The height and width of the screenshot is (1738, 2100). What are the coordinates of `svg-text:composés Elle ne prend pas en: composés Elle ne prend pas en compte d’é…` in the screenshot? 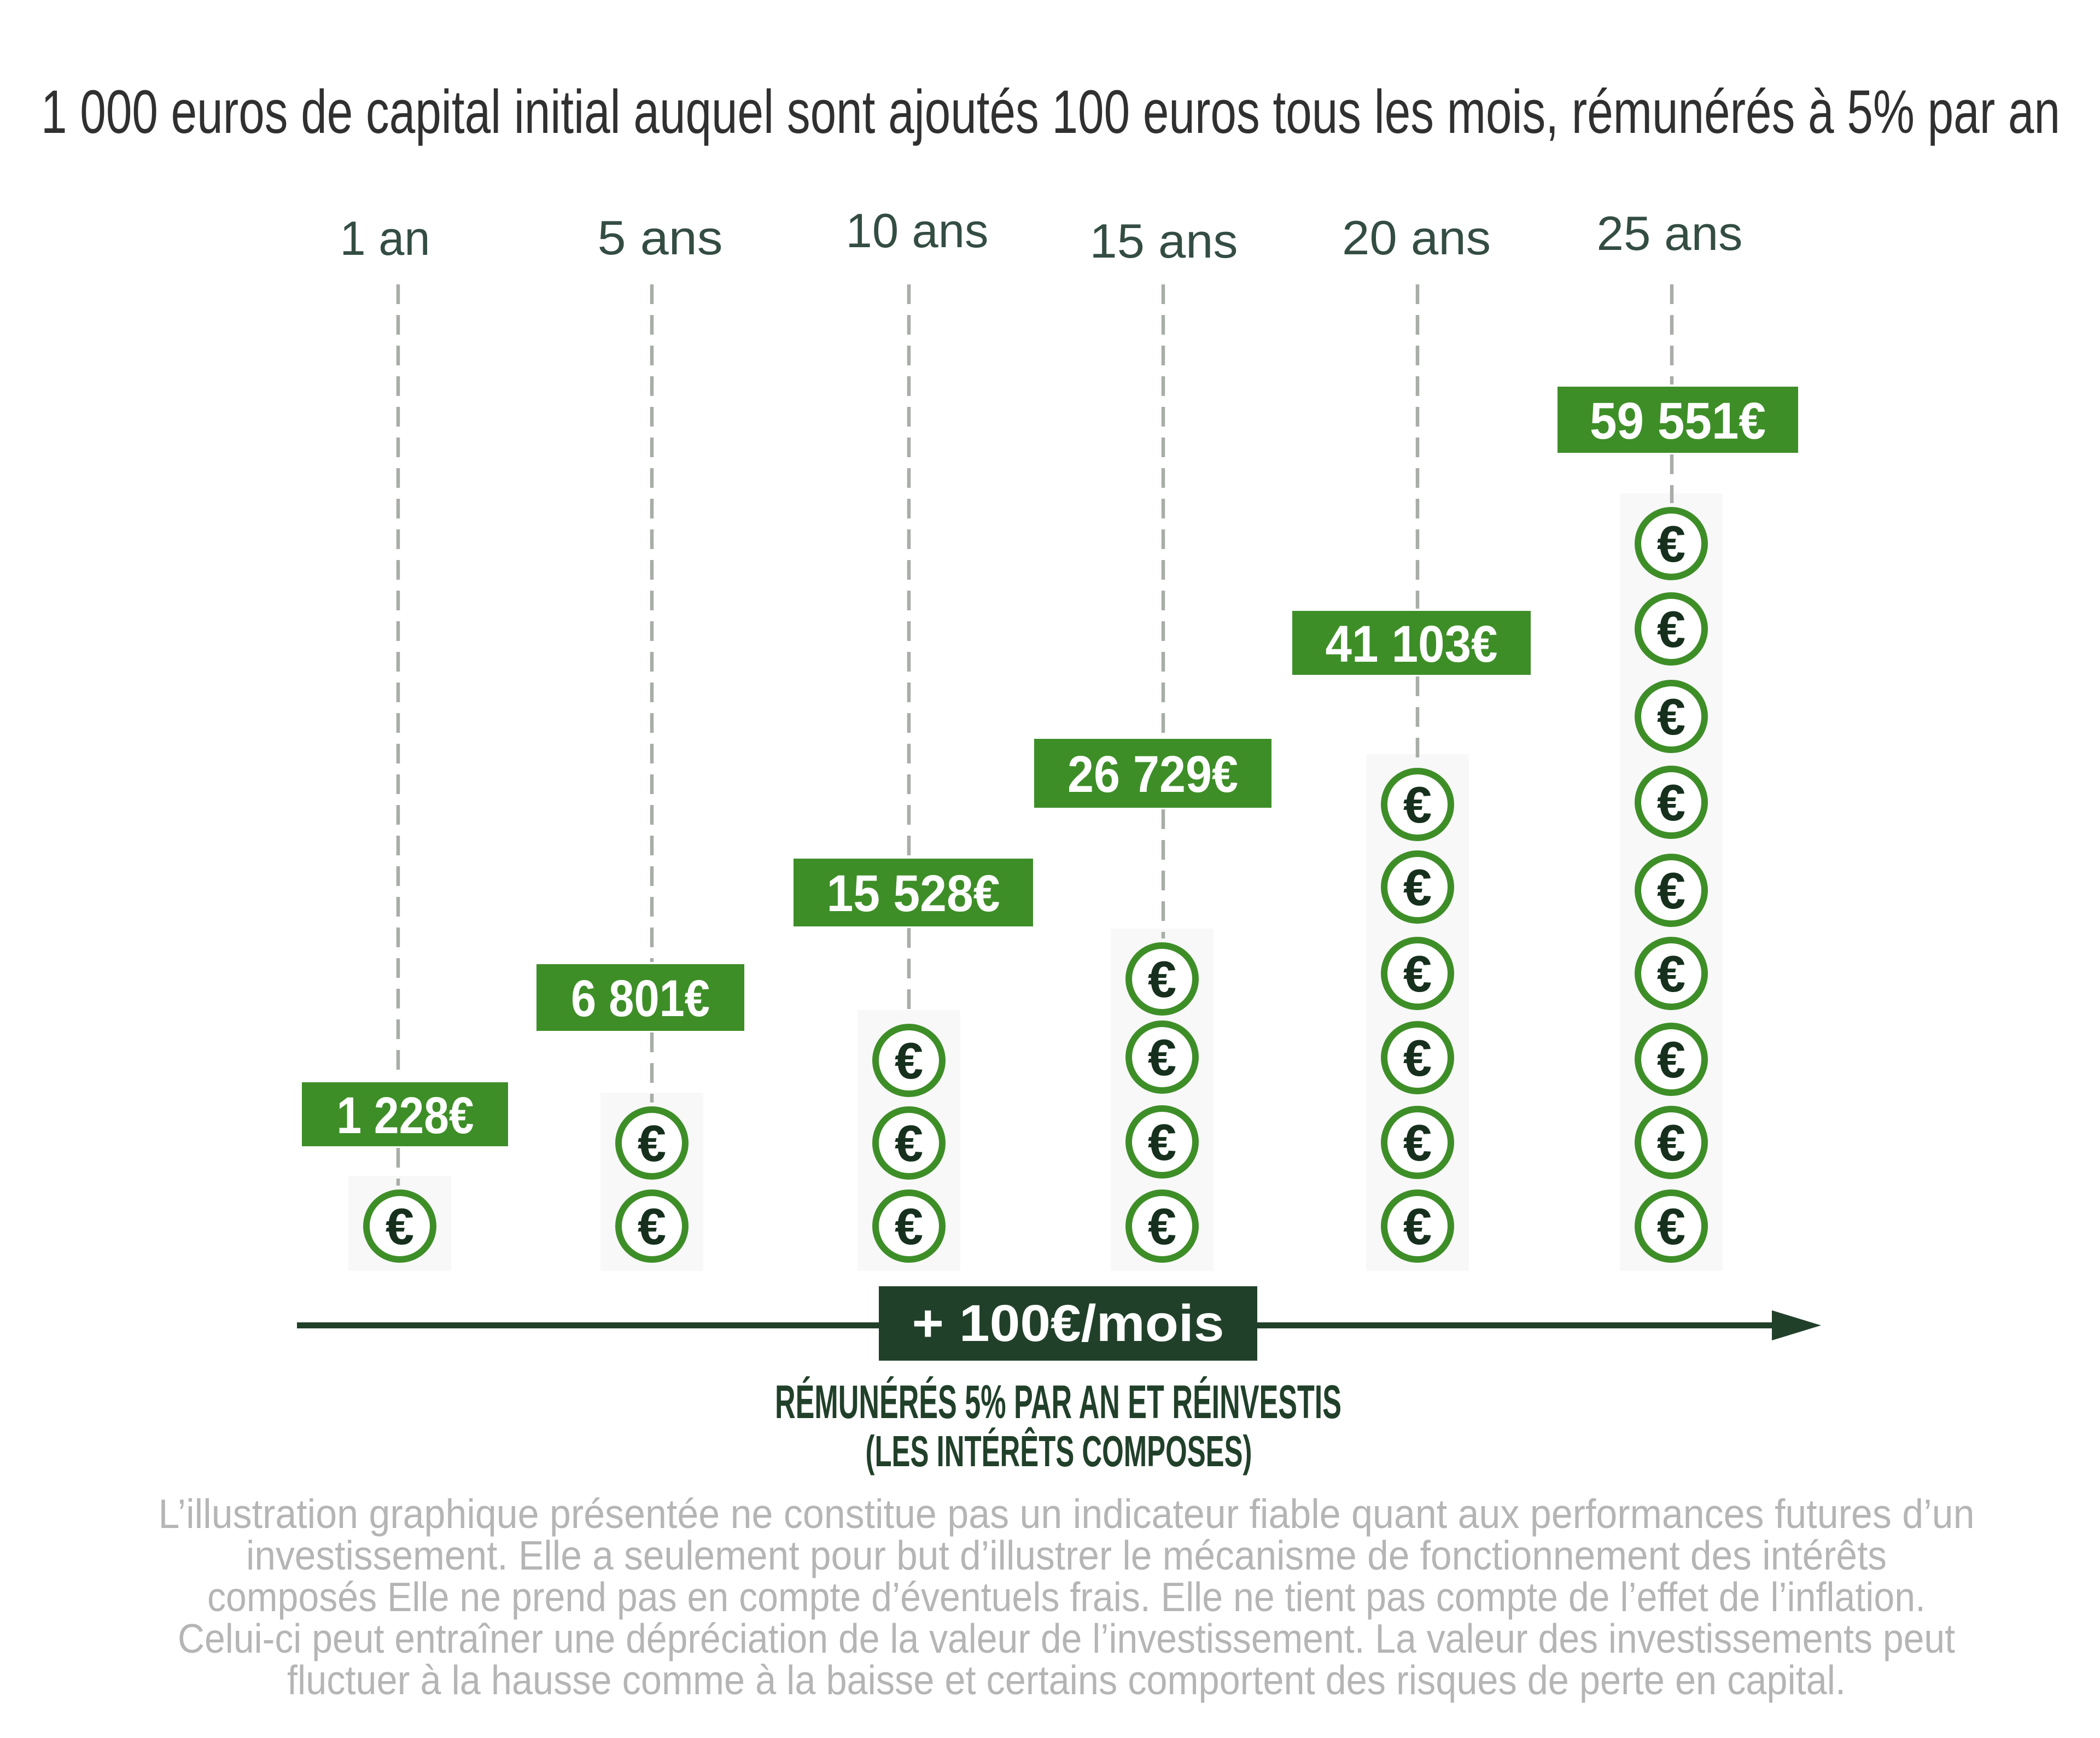 It's located at (1066, 1597).